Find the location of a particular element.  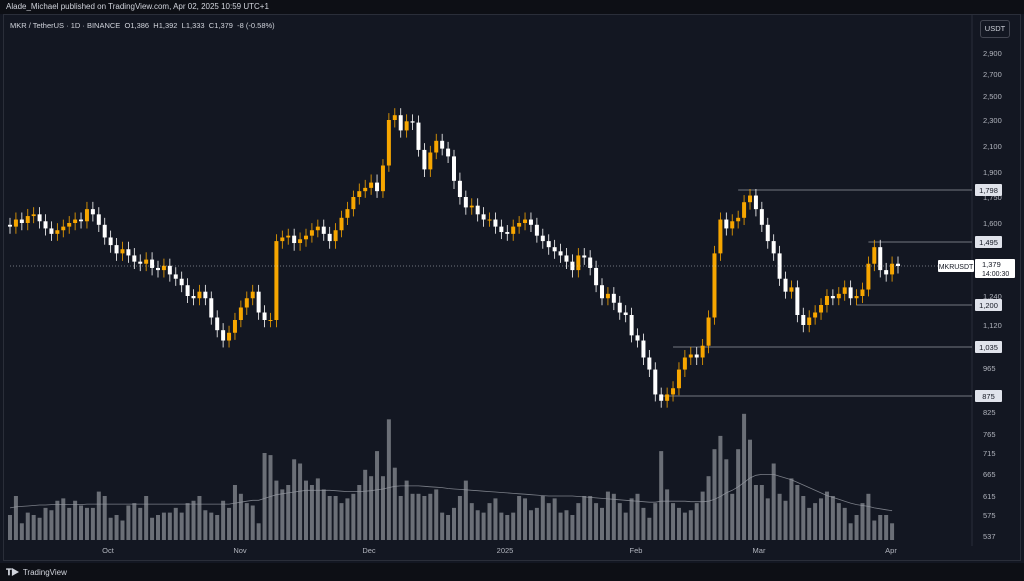

level-tag-label: 1,035 is located at coordinates (988, 347).